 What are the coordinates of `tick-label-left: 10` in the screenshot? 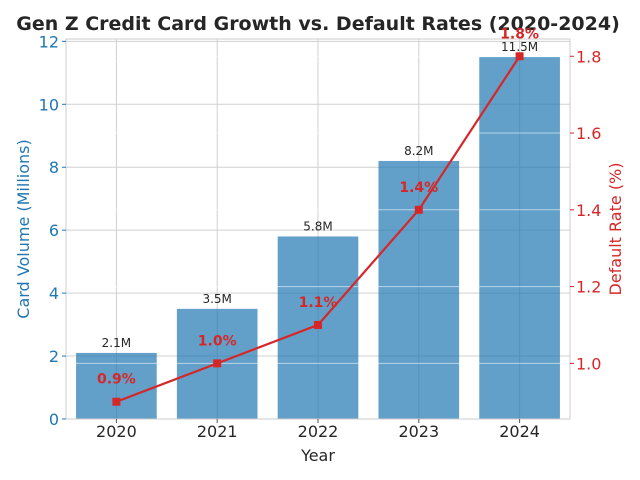 It's located at (49, 104).